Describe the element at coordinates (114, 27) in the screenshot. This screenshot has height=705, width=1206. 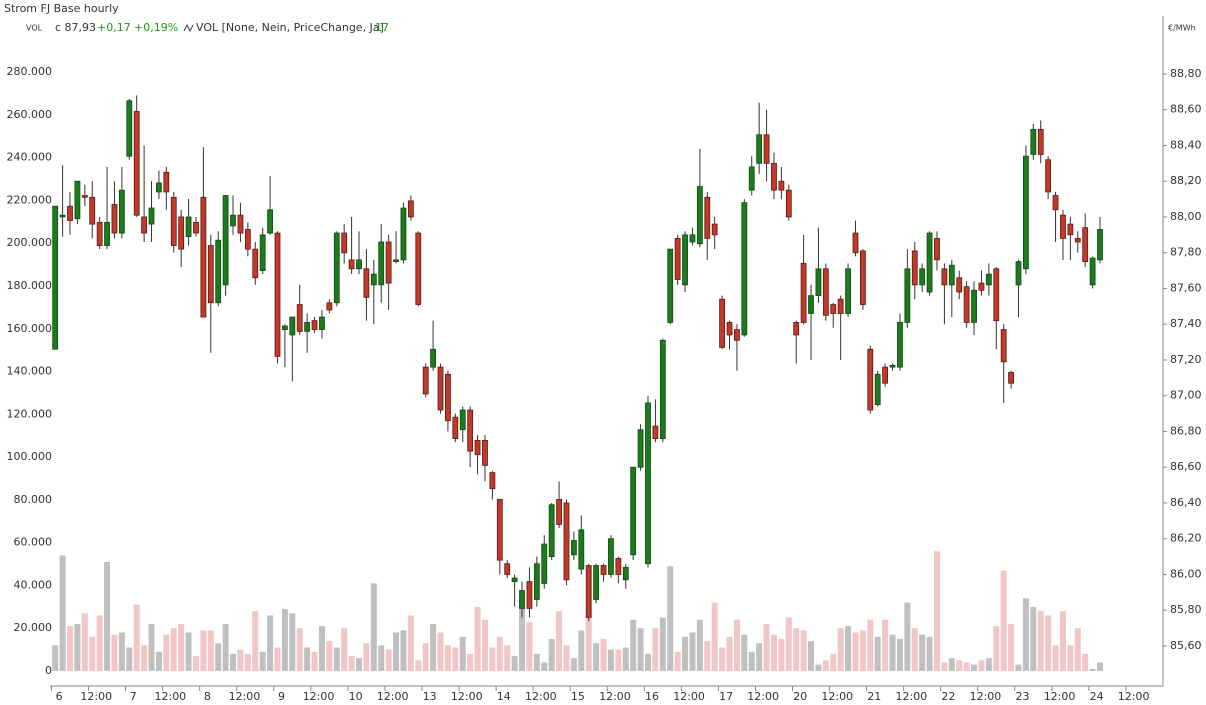
I see `change: +0,17` at that location.